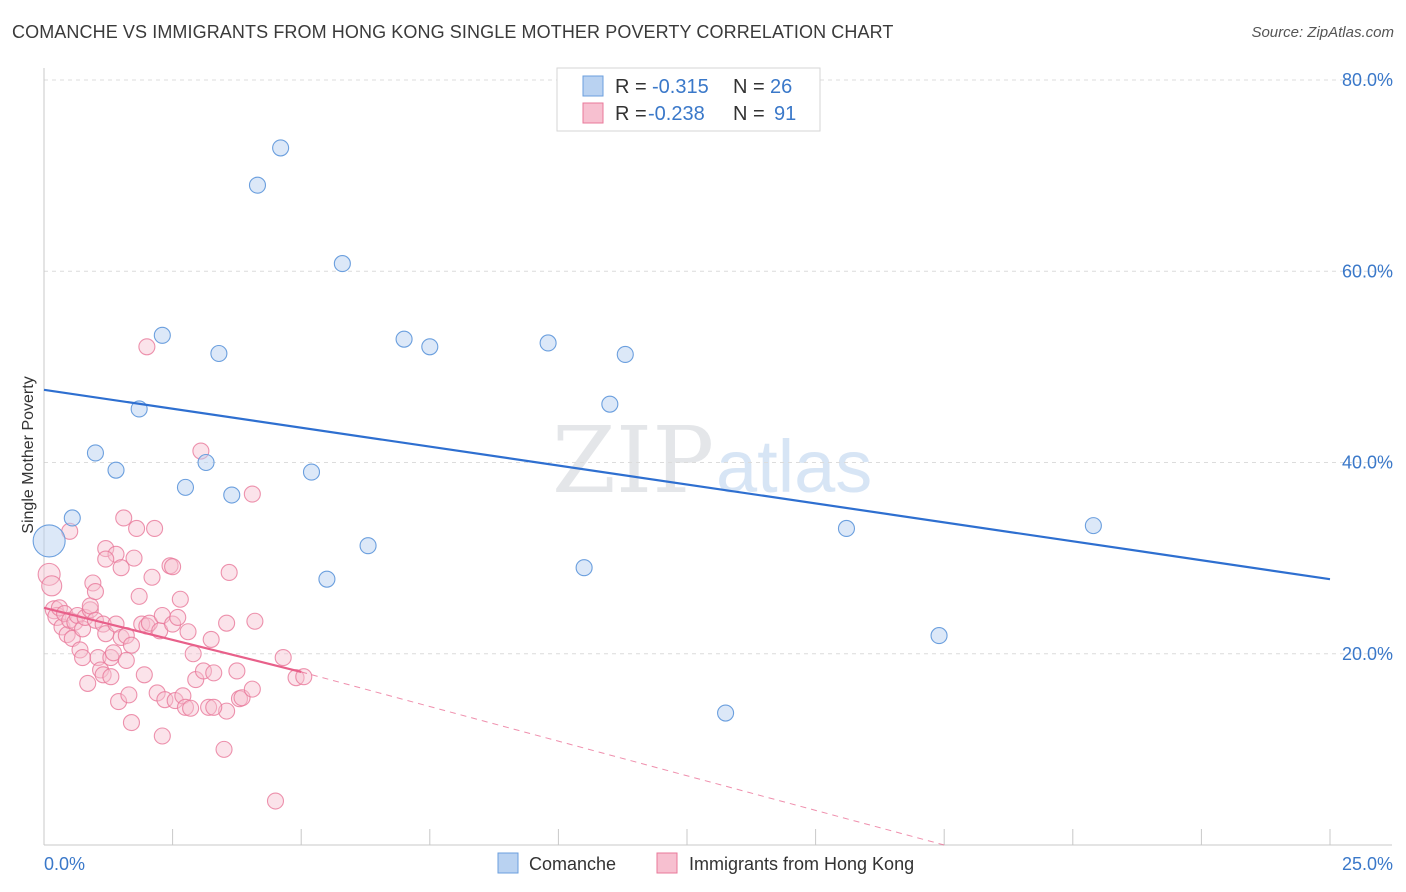 The width and height of the screenshot is (1406, 892). What do you see at coordinates (801, 864) in the screenshot?
I see `legend-bottom-label-hk: Immigrants from Hong Kong` at bounding box center [801, 864].